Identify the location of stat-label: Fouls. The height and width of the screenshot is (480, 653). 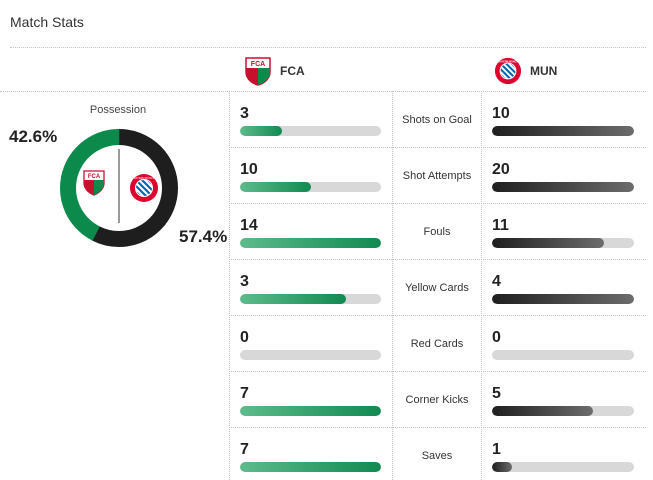
(437, 232).